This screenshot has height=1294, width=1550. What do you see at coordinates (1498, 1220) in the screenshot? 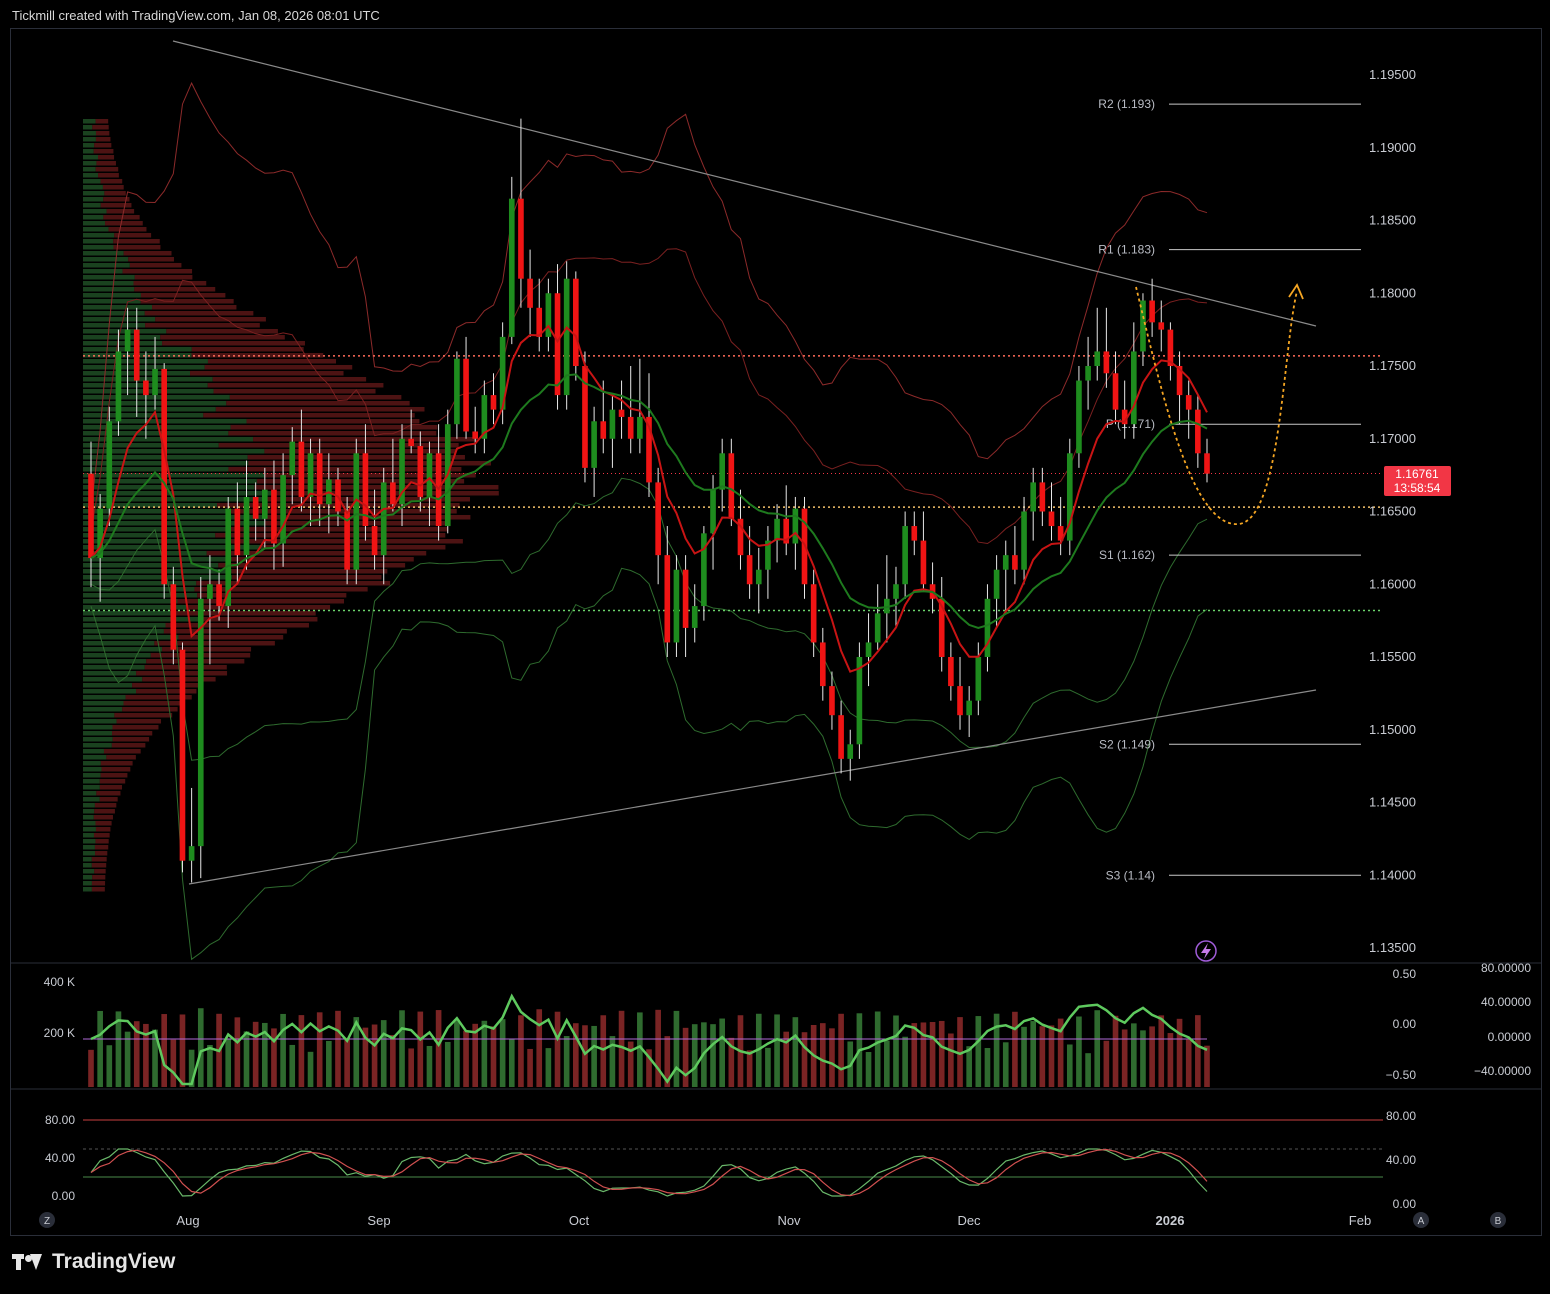
I see `corner-button-b: B` at bounding box center [1498, 1220].